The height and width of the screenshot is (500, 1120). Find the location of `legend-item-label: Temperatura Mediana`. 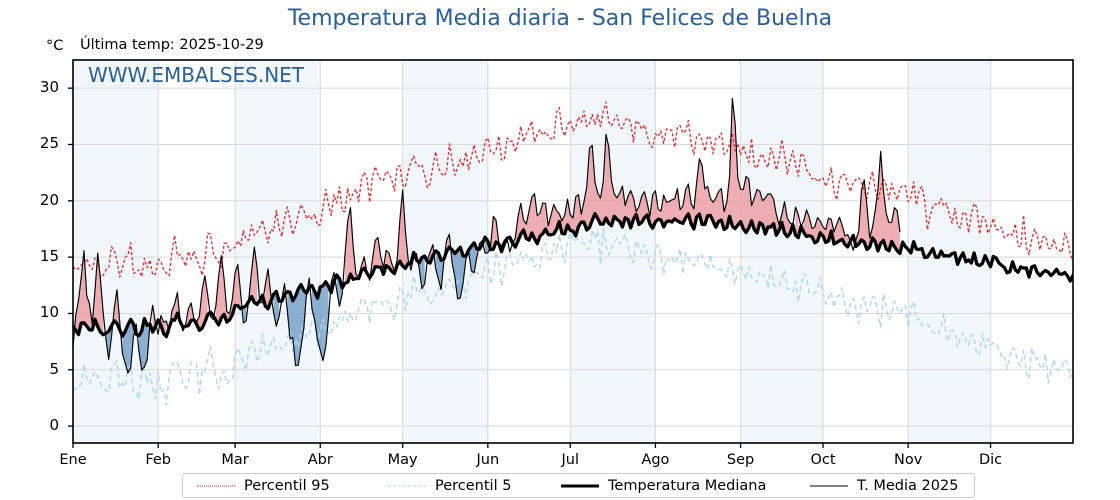

legend-item-label: Temperatura Mediana is located at coordinates (687, 485).